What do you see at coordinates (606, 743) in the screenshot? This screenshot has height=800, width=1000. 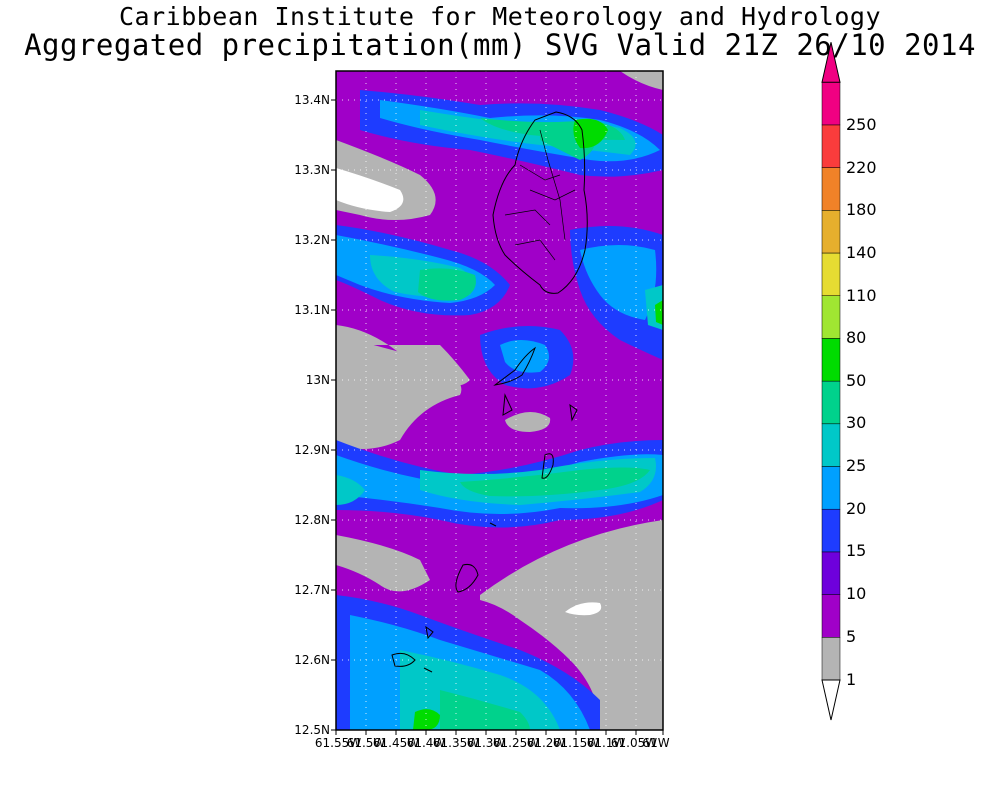 I see `lon-tick-label: 61.1W` at bounding box center [606, 743].